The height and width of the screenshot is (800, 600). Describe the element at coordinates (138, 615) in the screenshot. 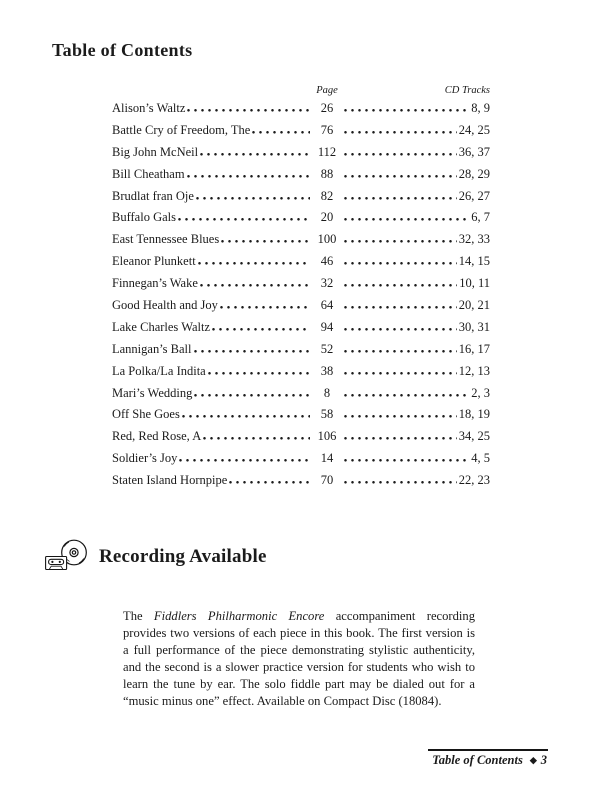

I see `paragraph-text: The` at that location.